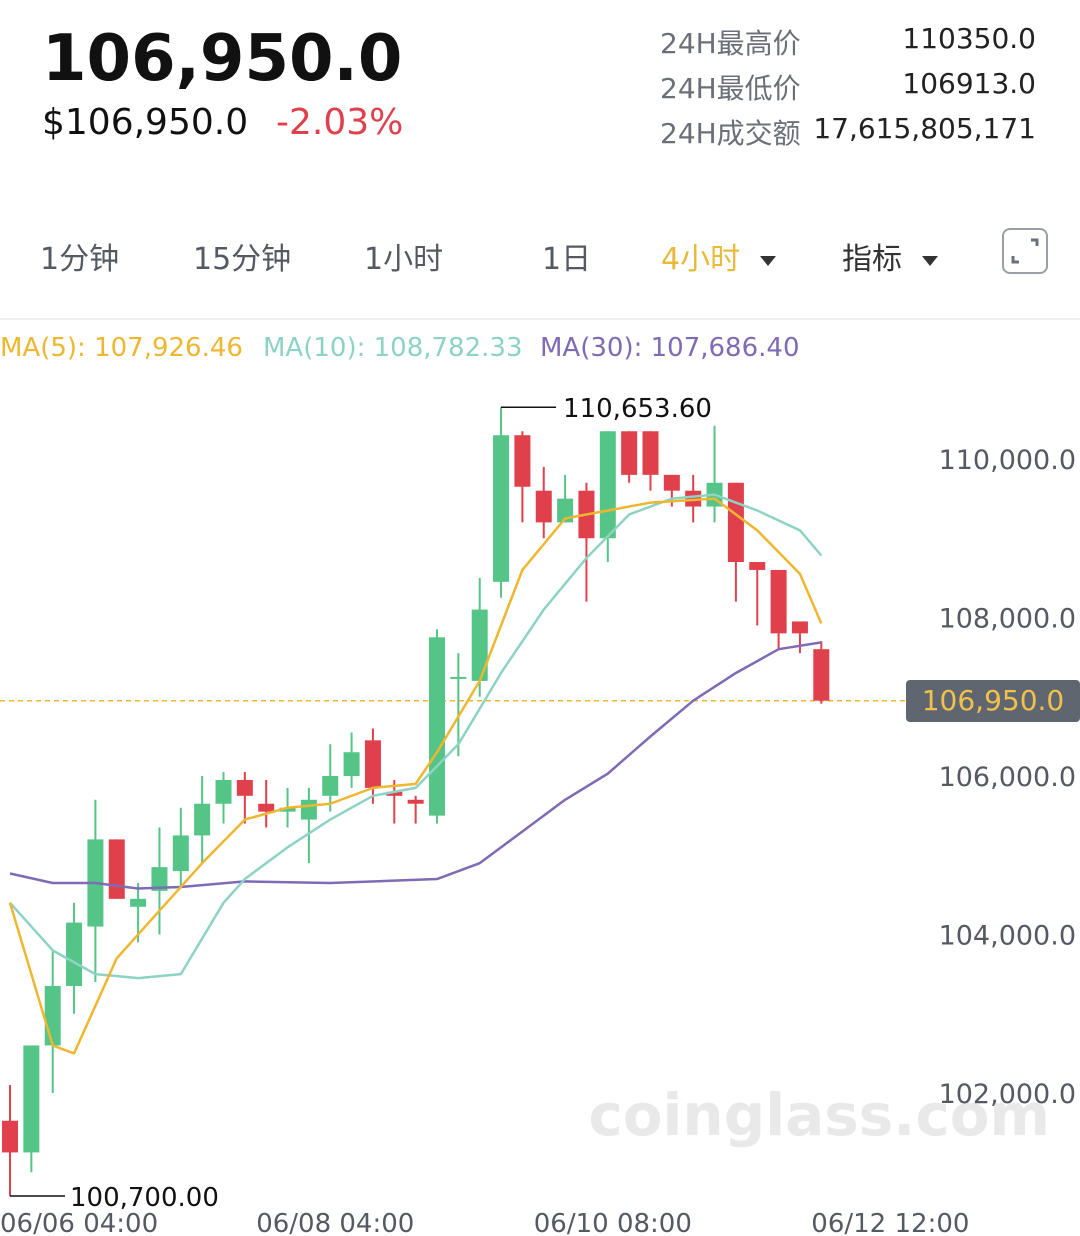 This screenshot has width=1080, height=1236. Describe the element at coordinates (1007, 460) in the screenshot. I see `y-axis-tick-label: 110,000.0` at that location.